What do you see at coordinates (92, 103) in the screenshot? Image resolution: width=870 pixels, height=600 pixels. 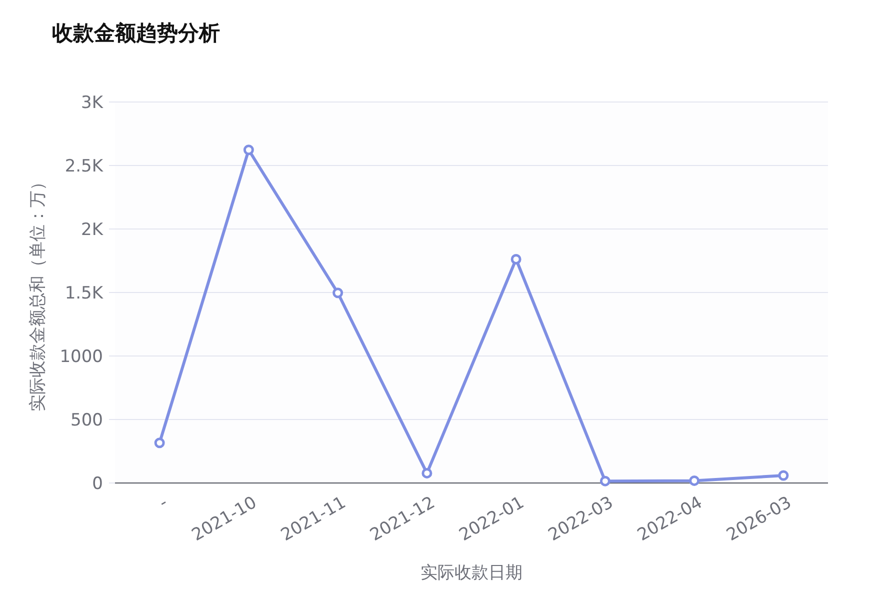 I see `y-tick-label: 3K` at bounding box center [92, 103].